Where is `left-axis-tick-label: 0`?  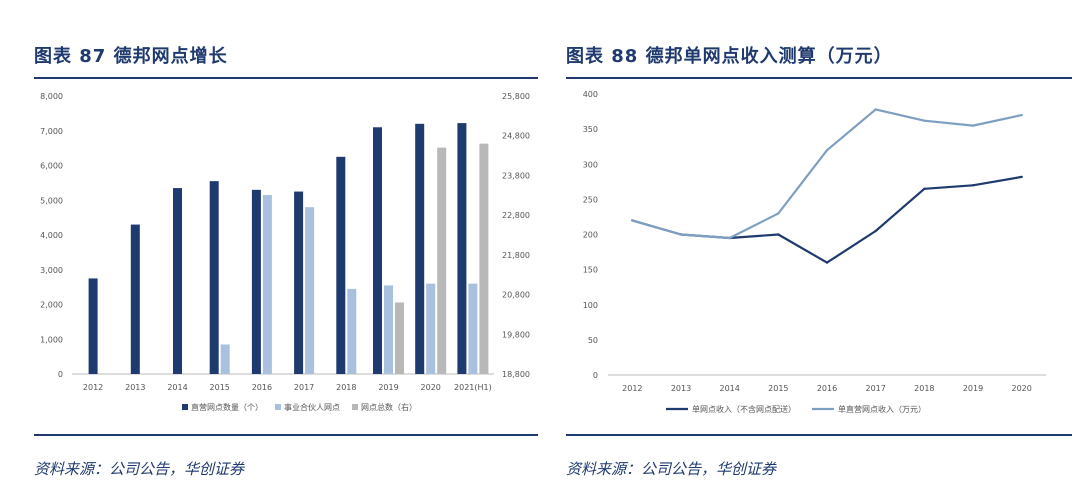 left-axis-tick-label: 0 is located at coordinates (60, 374).